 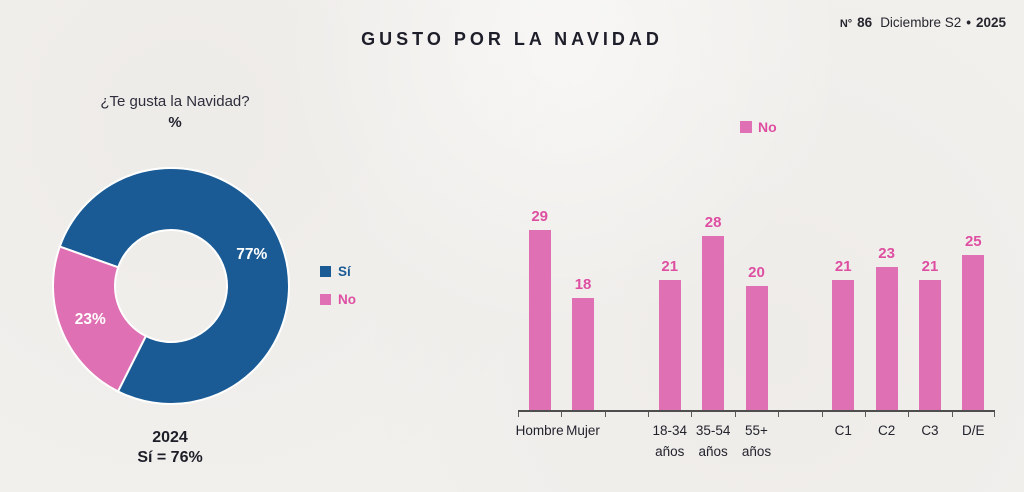 I want to click on donut-slice-no, so click(x=100, y=319).